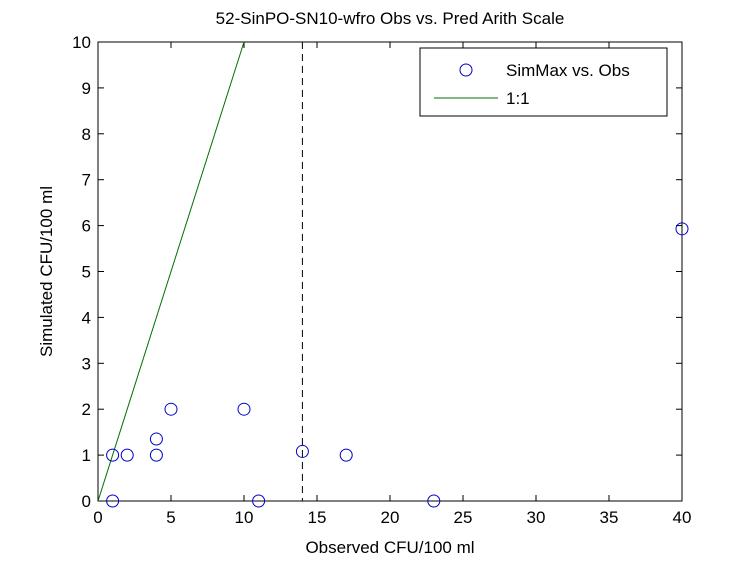  I want to click on legend-entry-one-to-one: 1:1, so click(518, 98).